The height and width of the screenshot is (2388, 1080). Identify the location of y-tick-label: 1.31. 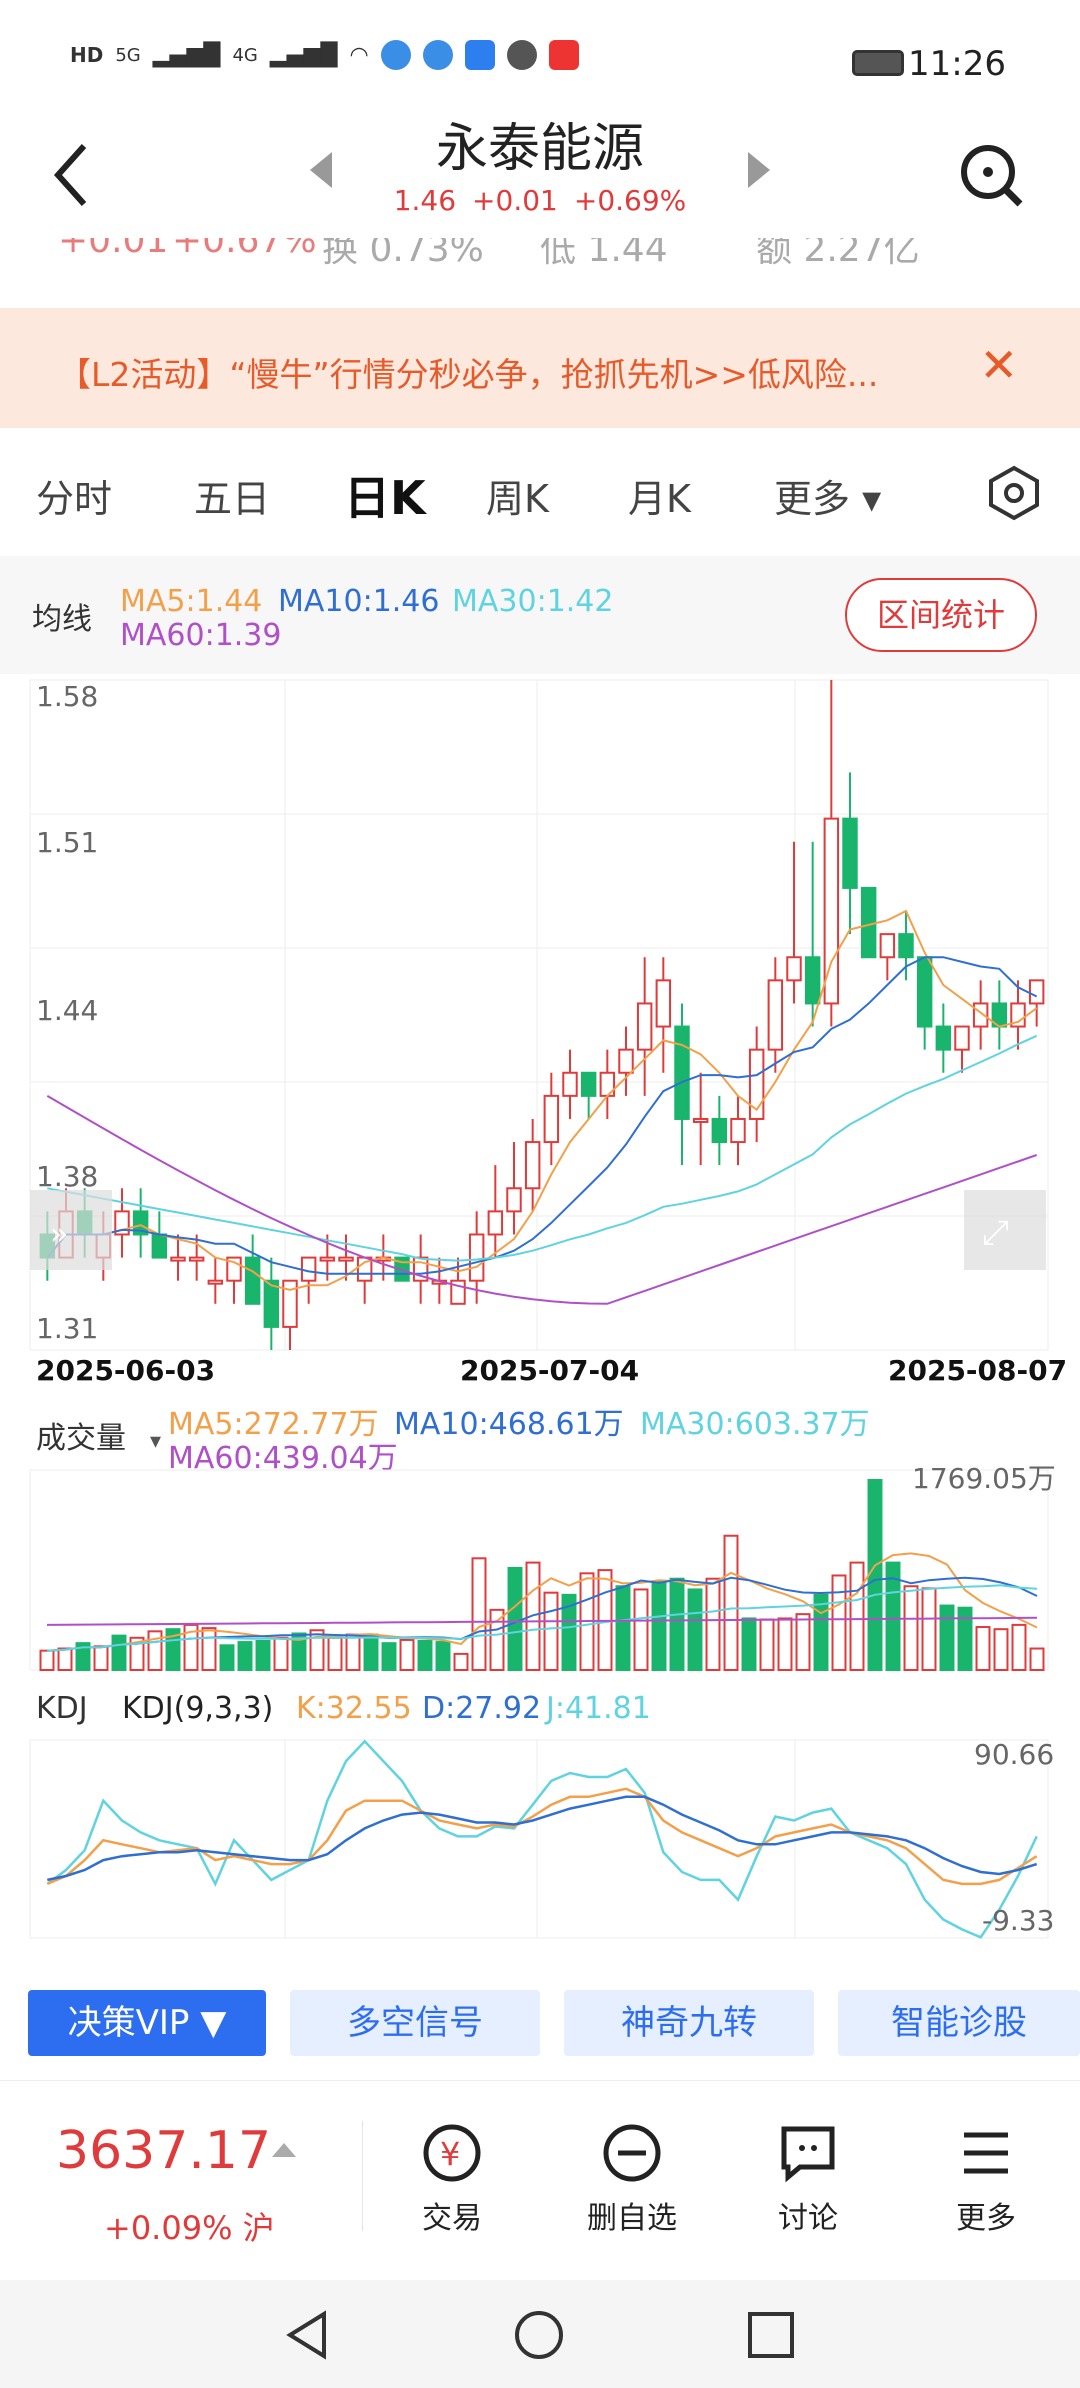
(67, 1328).